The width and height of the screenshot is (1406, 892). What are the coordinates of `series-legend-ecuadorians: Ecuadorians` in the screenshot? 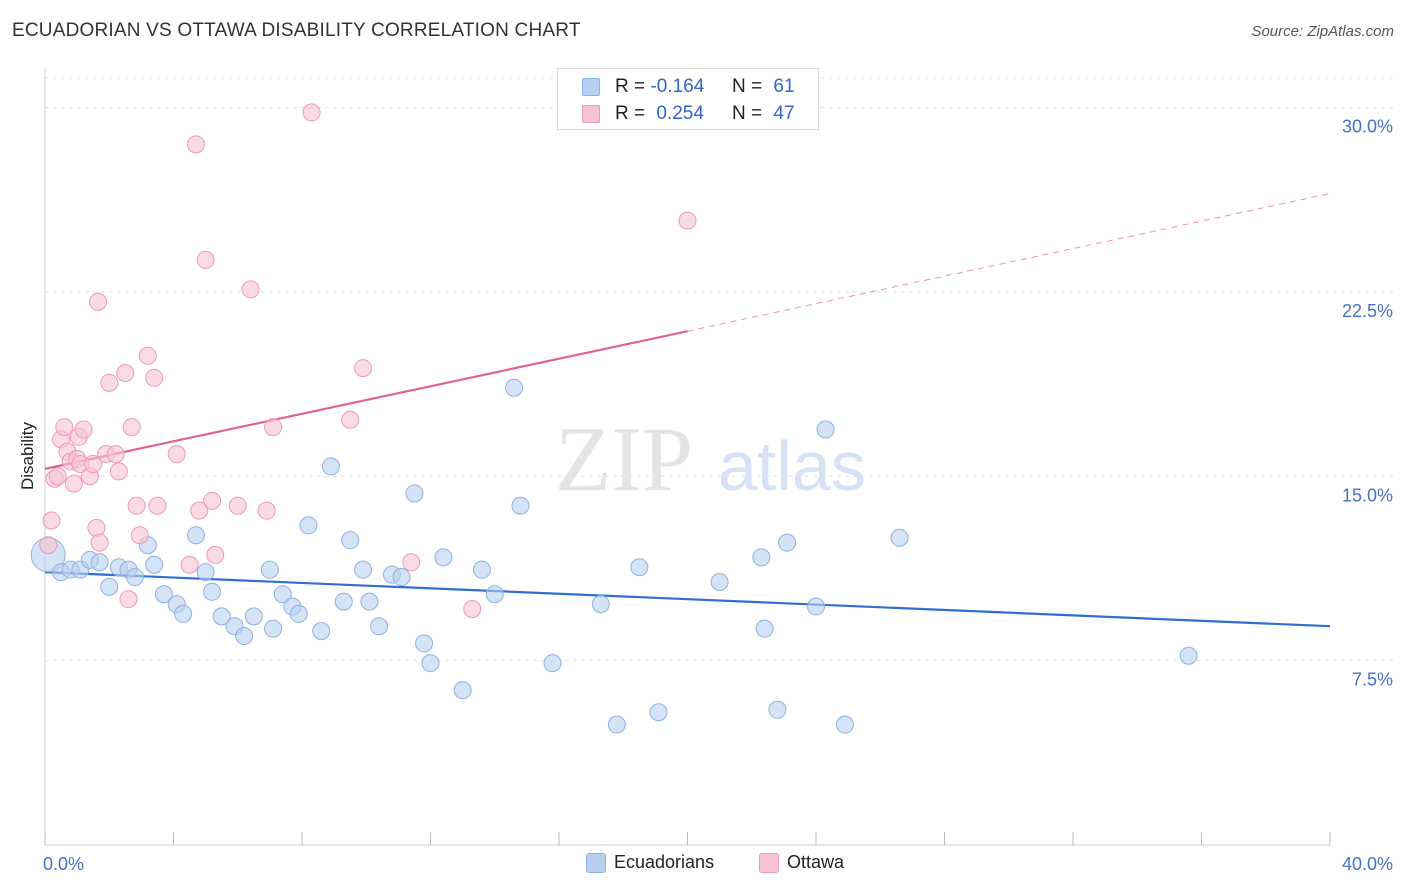 It's located at (650, 862).